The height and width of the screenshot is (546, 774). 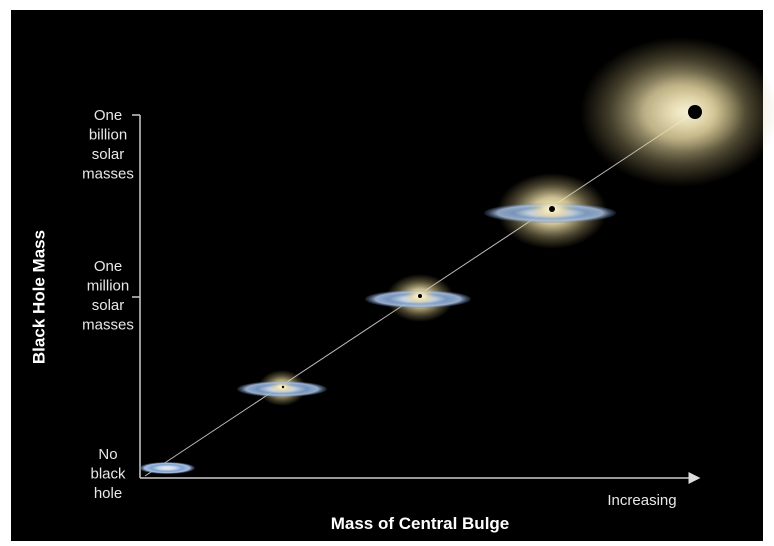 I want to click on y-tick-label: million, so click(x=108, y=286).